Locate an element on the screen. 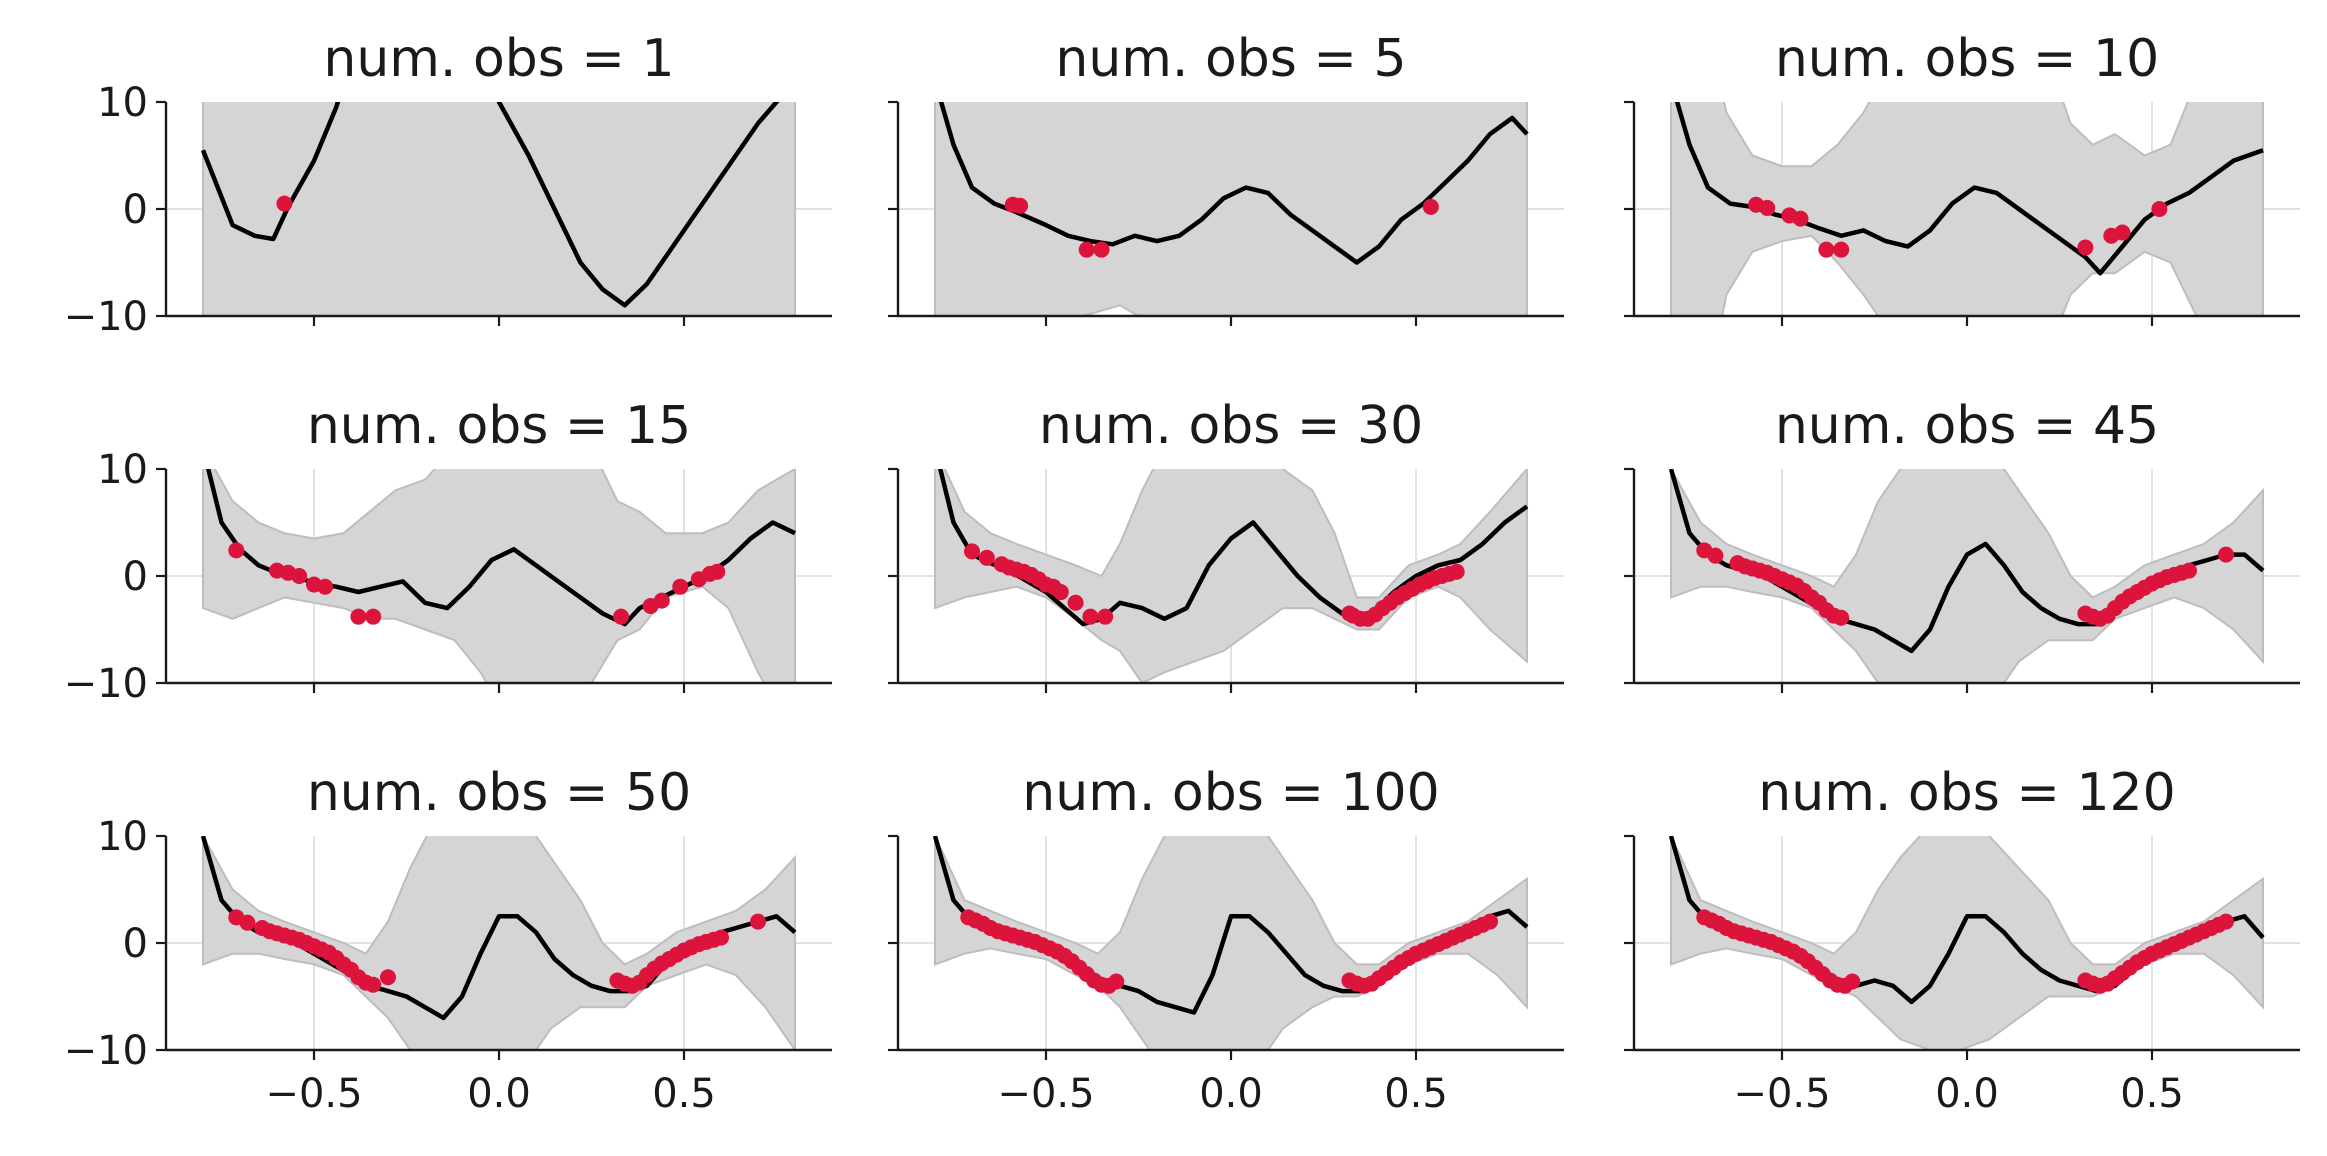 The height and width of the screenshot is (1156, 2327). subplot-title: num. obs = 45 is located at coordinates (1967, 426).